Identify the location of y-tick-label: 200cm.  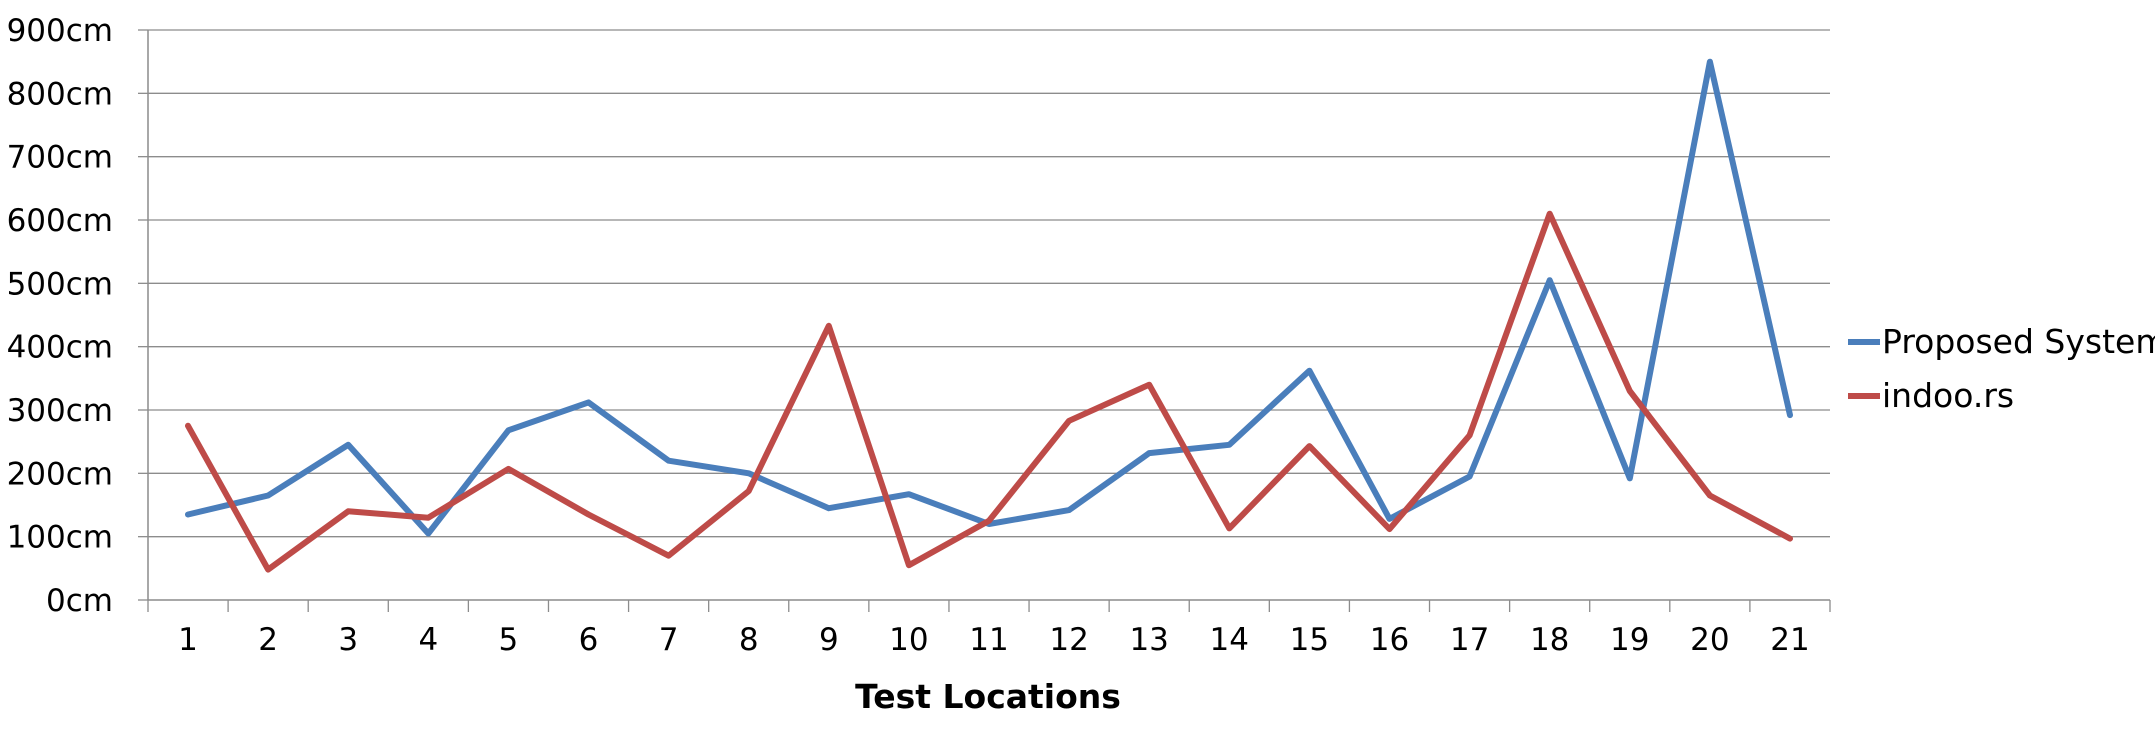
(60, 474).